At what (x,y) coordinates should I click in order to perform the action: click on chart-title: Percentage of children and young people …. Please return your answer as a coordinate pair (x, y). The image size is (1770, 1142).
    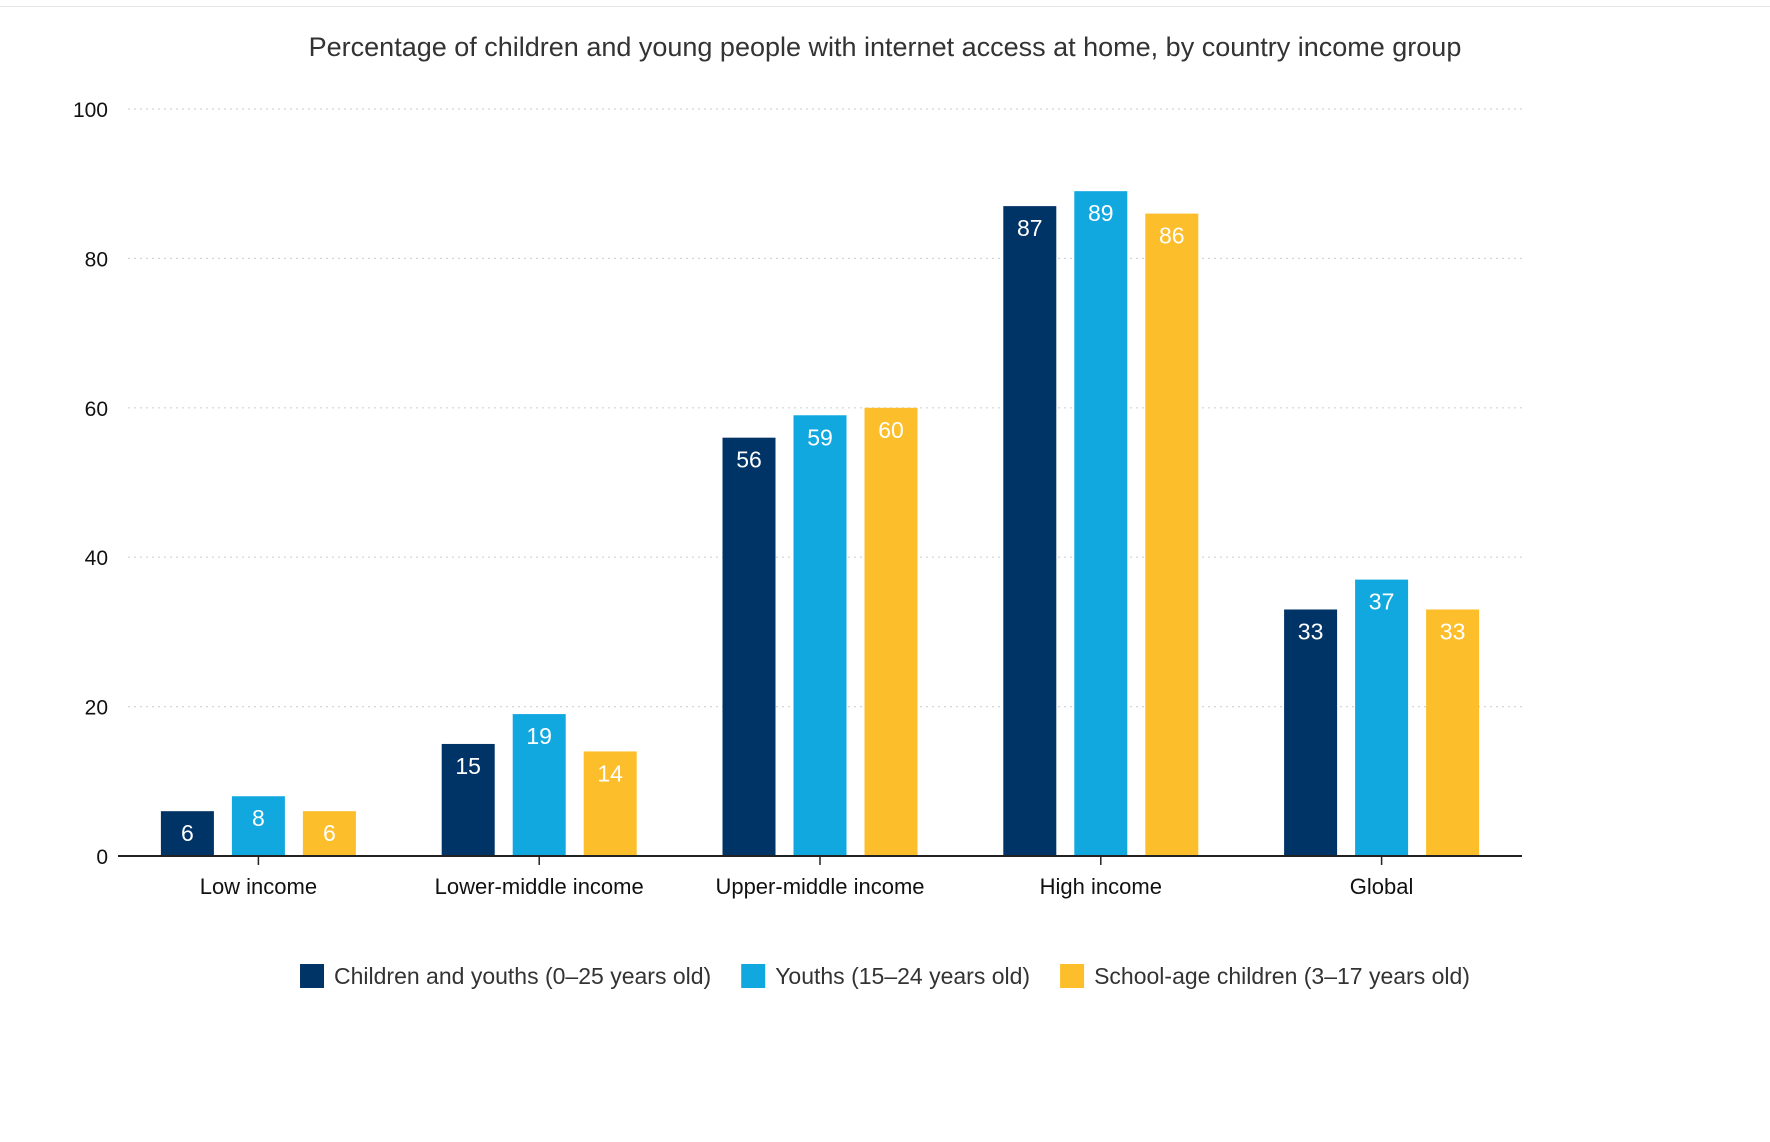
    Looking at the image, I should click on (885, 47).